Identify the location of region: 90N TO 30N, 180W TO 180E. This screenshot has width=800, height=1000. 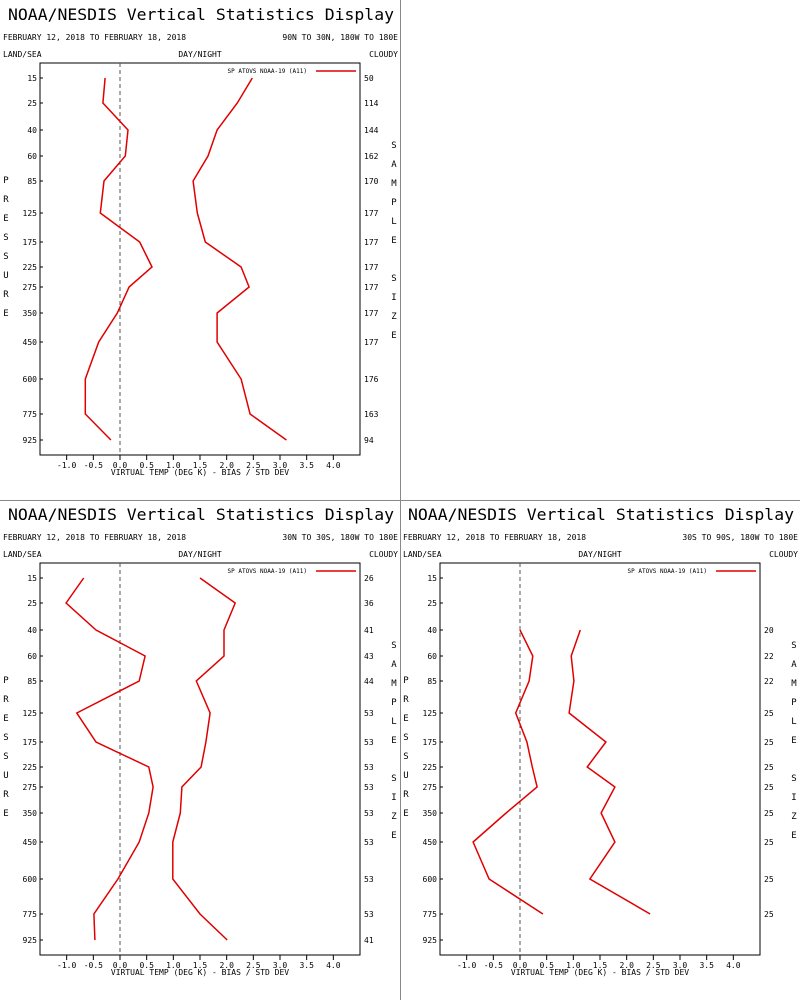
(340, 37).